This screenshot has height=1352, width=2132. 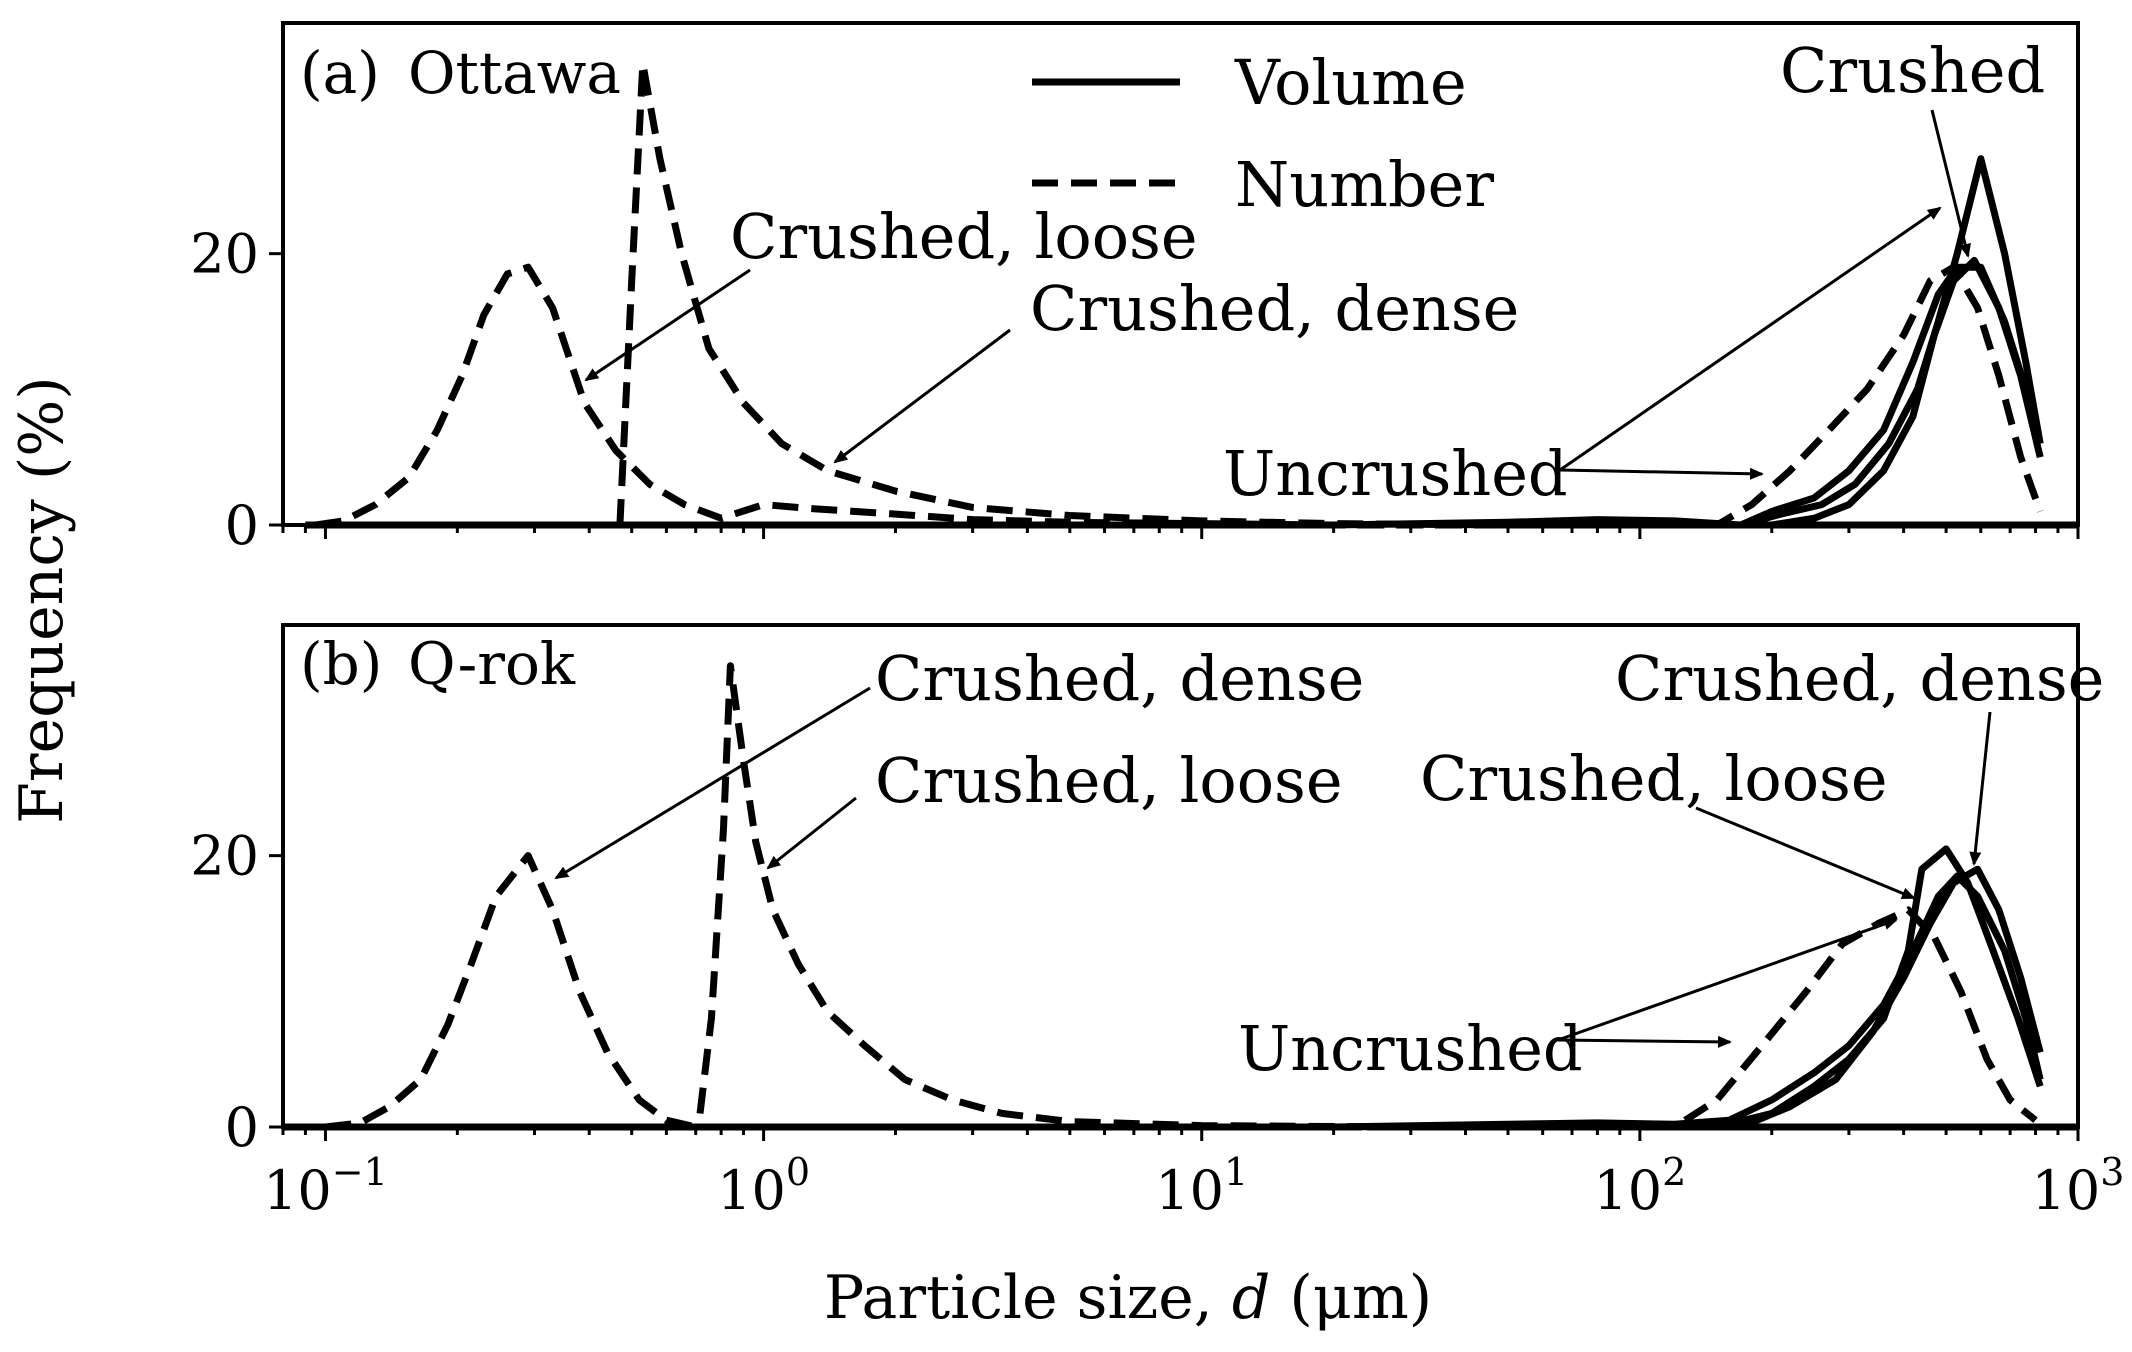 What do you see at coordinates (1119, 678) in the screenshot?
I see `panel-b-annotation-crushed-dense-left: Crushed, dense` at bounding box center [1119, 678].